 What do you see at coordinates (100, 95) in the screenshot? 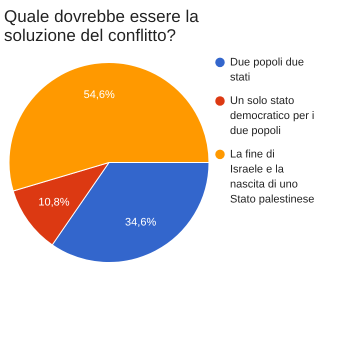
I see `data-label: 54,6%` at bounding box center [100, 95].